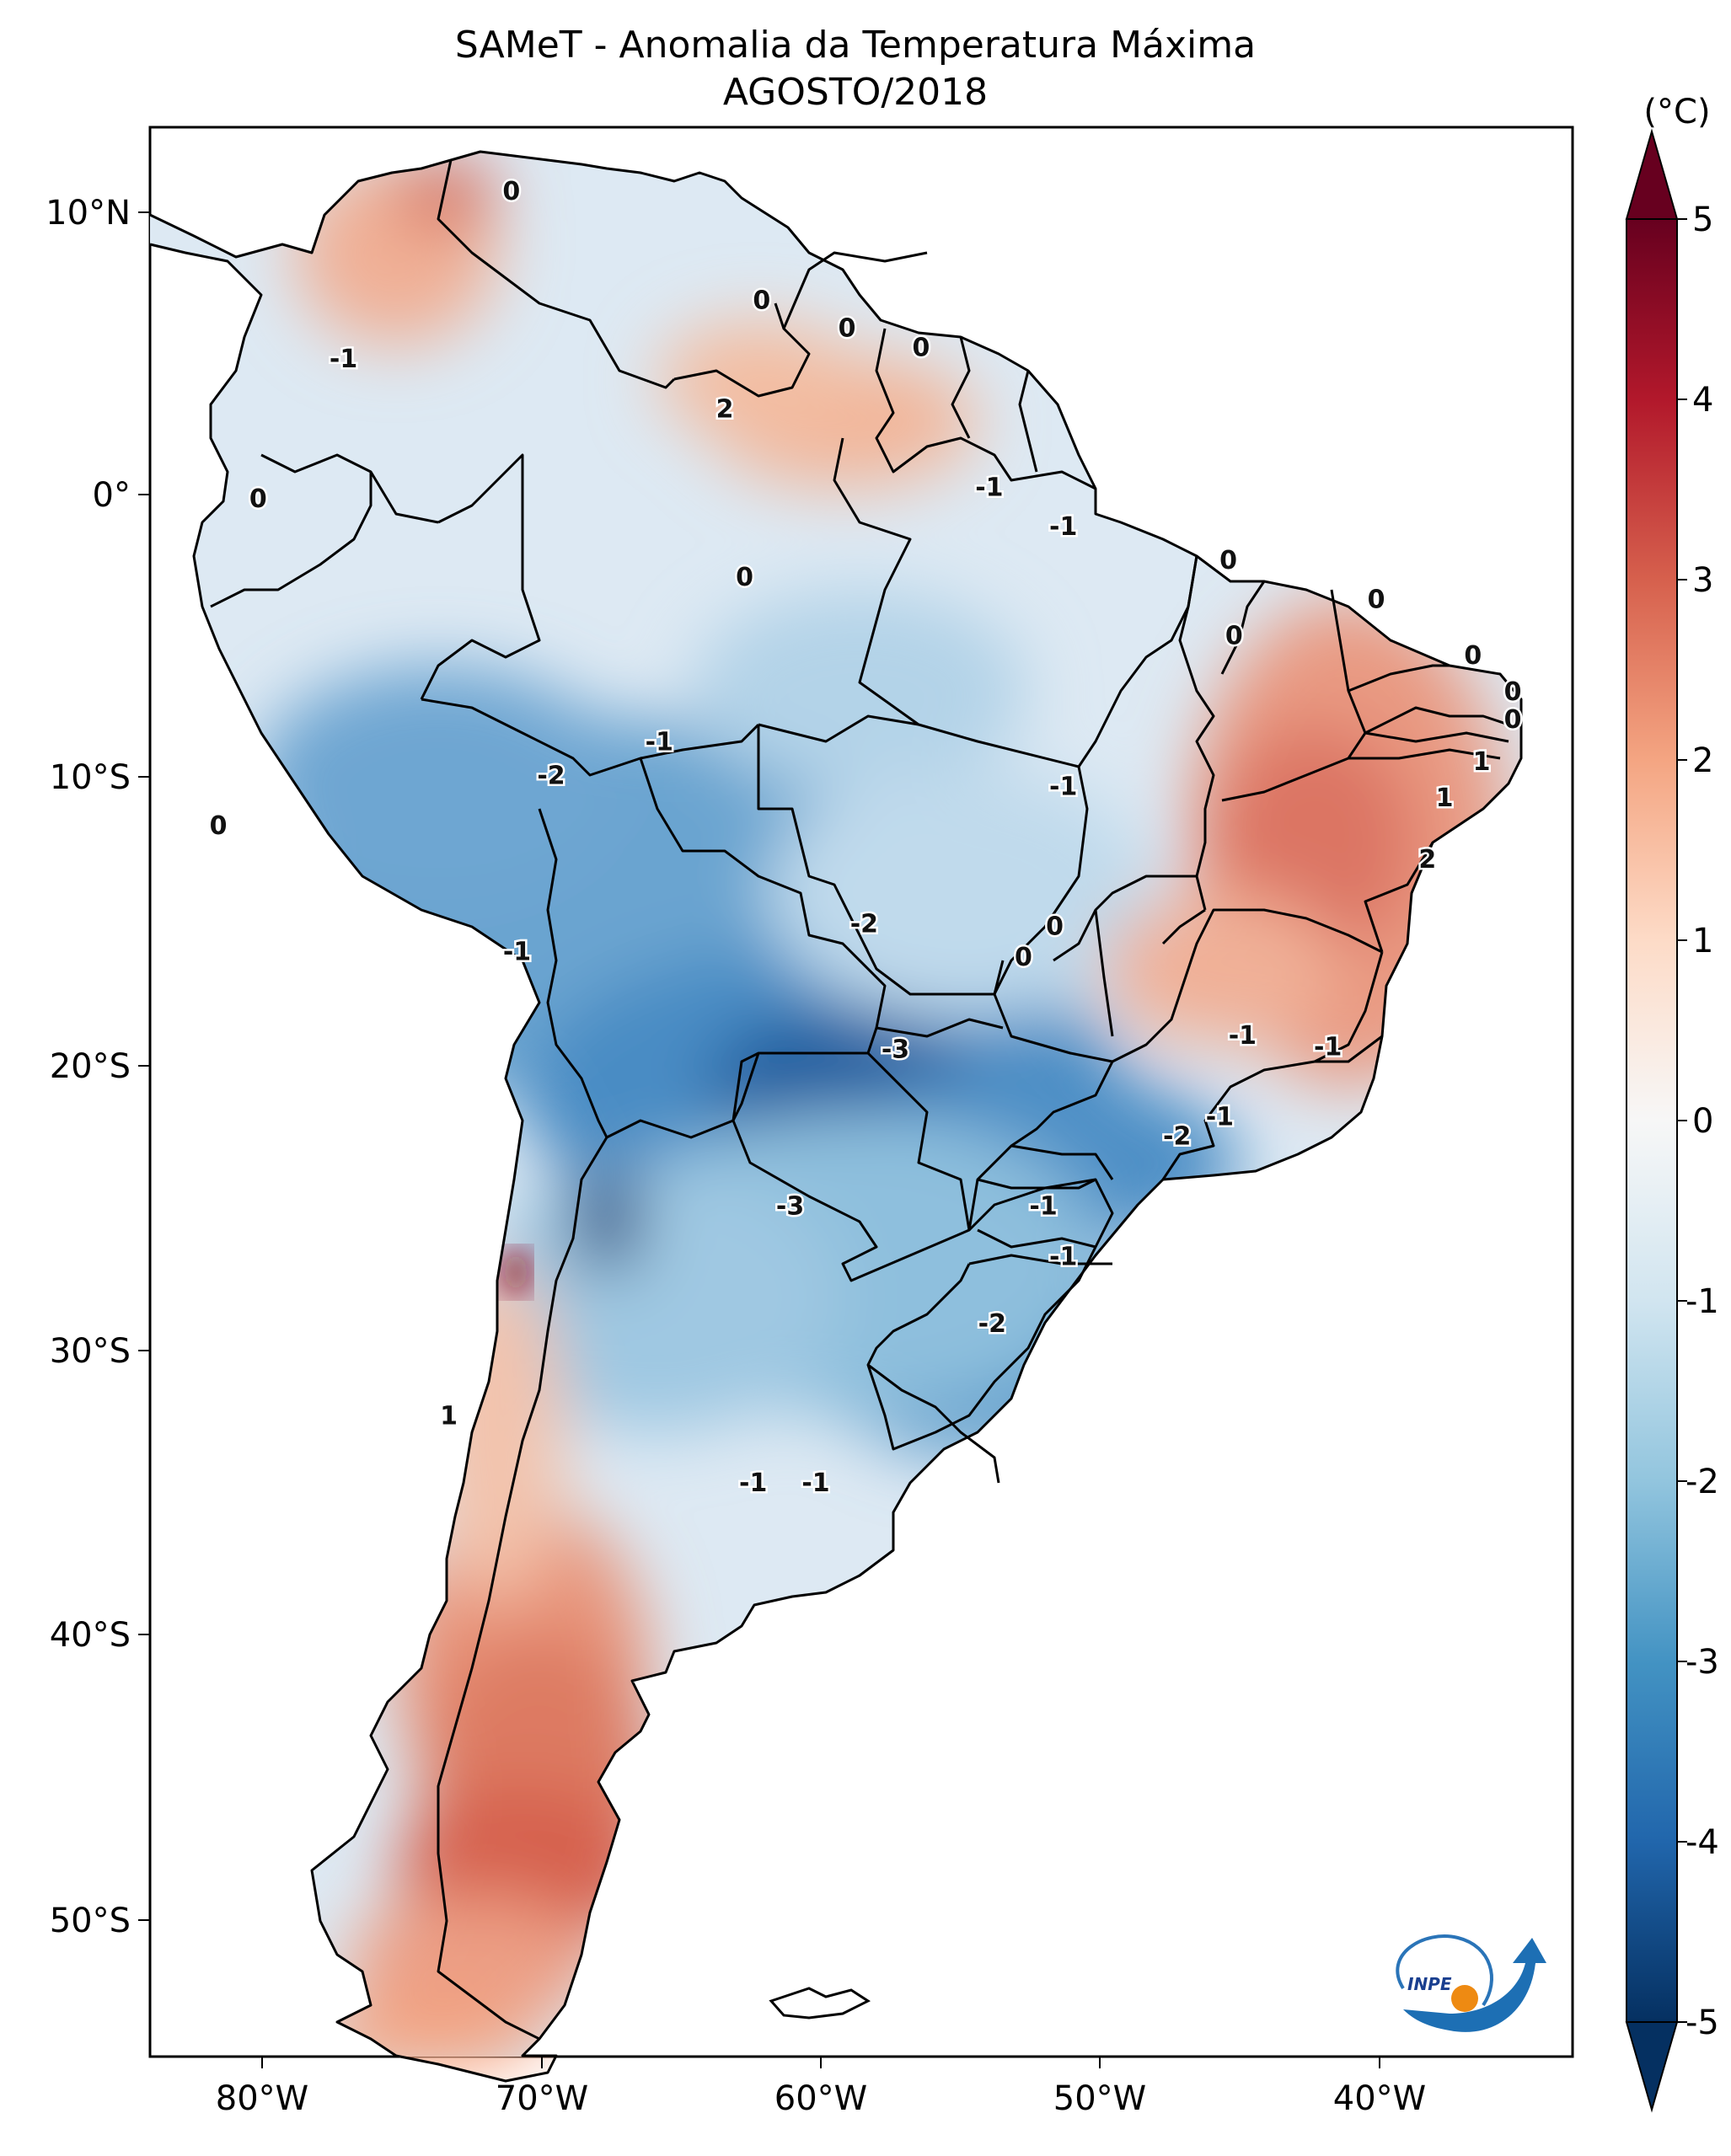  I want to click on map-title-line2: AGOSTO/2018, so click(855, 92).